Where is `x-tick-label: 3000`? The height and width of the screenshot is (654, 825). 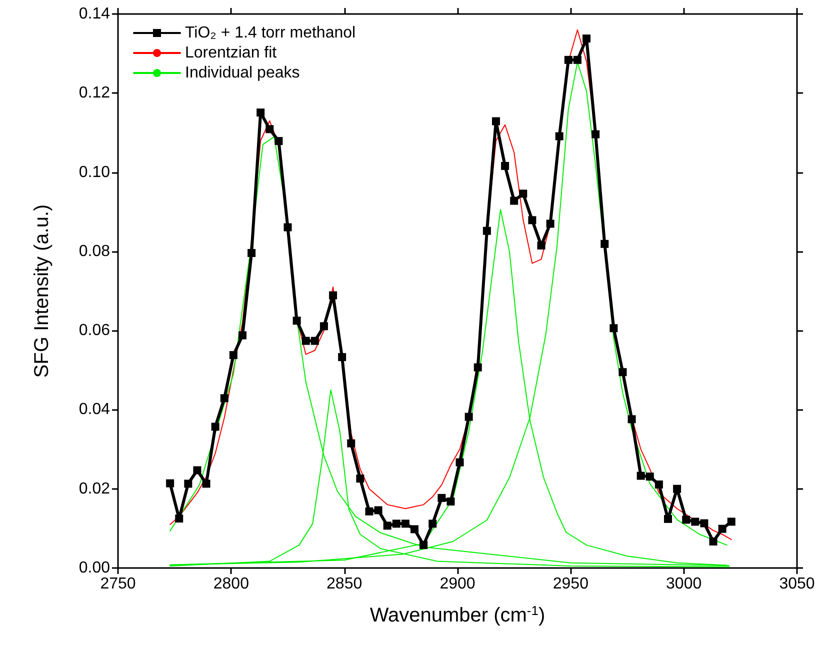 x-tick-label: 3000 is located at coordinates (684, 584).